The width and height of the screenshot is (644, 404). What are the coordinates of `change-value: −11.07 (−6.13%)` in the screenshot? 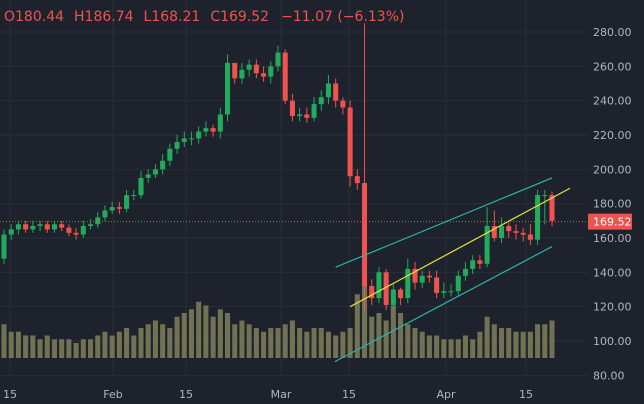 It's located at (343, 17).